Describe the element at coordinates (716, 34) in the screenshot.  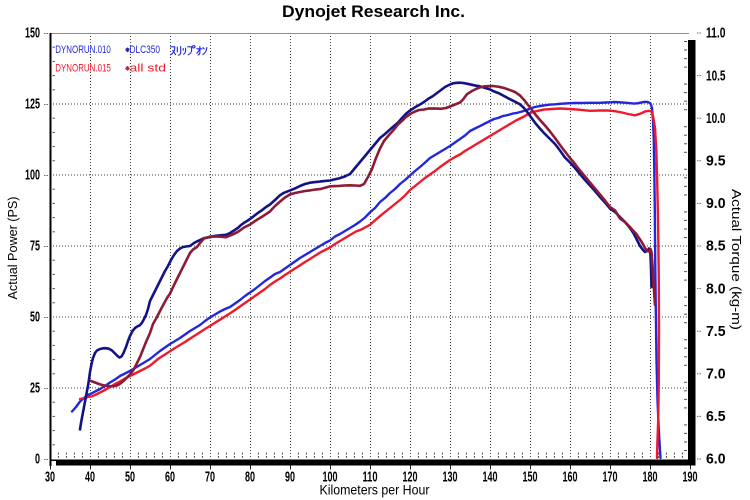
I see `svg-text: 11.0` at that location.